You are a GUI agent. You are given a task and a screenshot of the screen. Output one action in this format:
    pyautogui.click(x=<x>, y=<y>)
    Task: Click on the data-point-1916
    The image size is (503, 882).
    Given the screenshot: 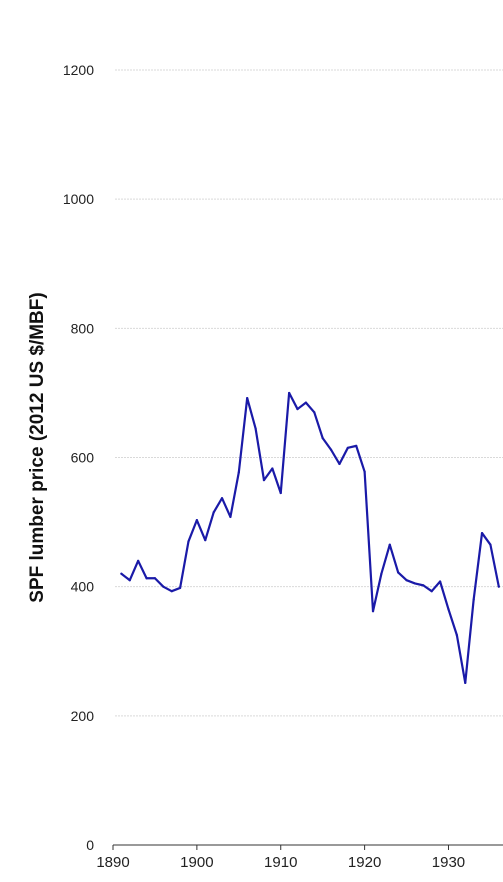 What is the action you would take?
    pyautogui.click(x=331, y=449)
    